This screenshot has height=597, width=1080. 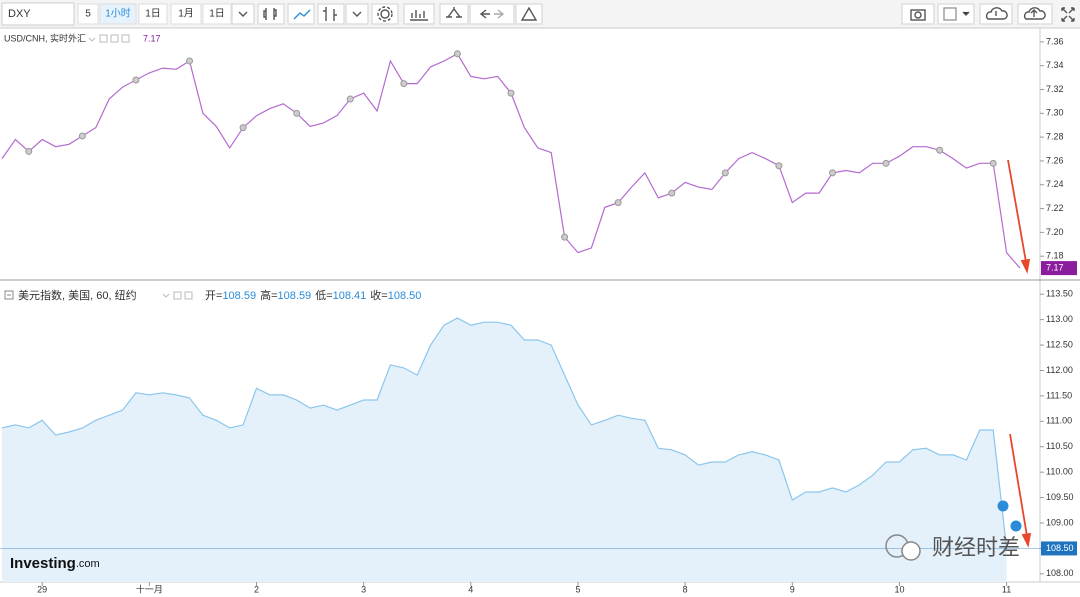 What do you see at coordinates (1055, 160) in the screenshot?
I see `y-tick-label: 7.26` at bounding box center [1055, 160].